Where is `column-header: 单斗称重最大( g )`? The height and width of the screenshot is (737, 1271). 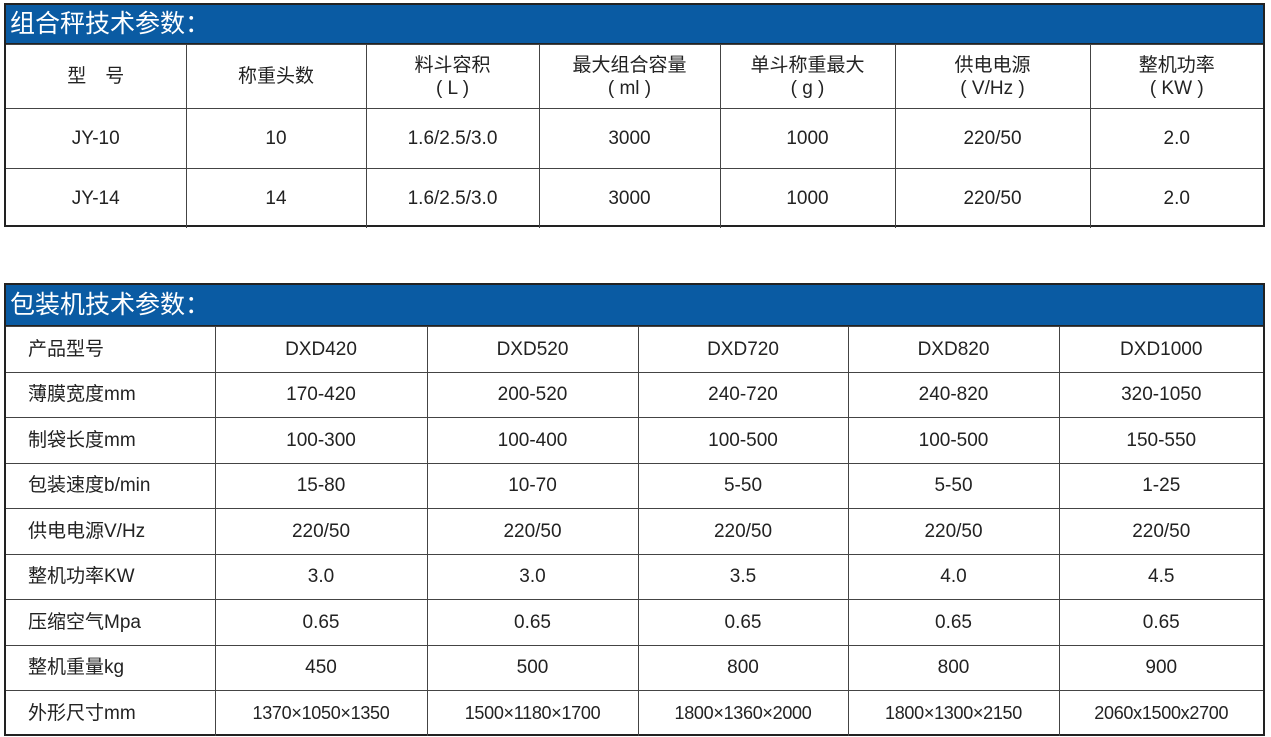
column-header: 单斗称重最大( g ) is located at coordinates (807, 76).